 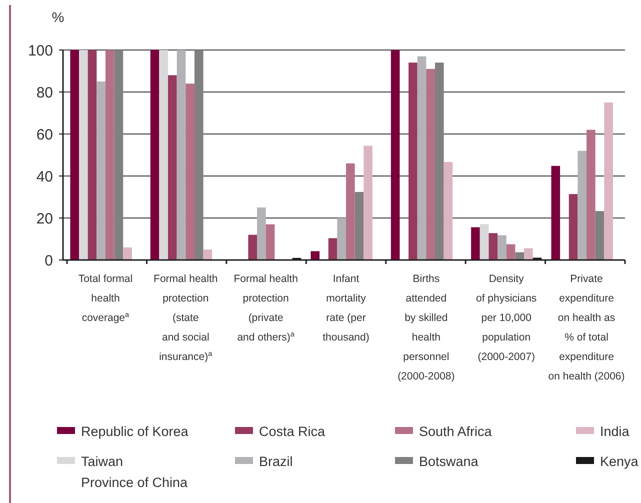 I want to click on legend-label: India, so click(x=615, y=431).